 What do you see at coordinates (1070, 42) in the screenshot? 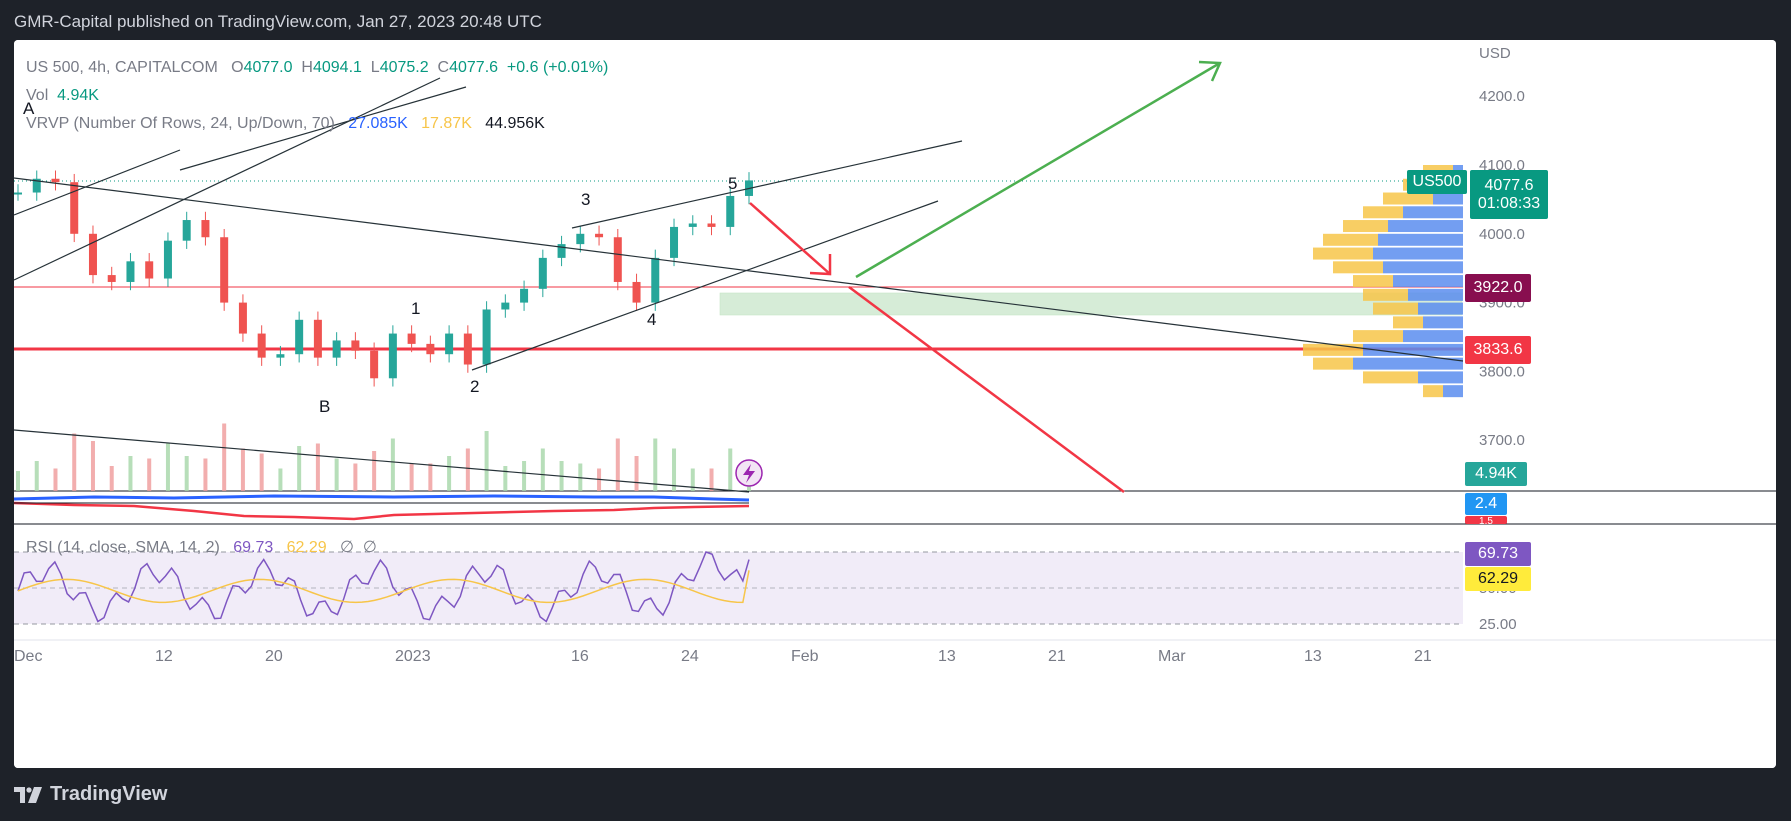
I see `wave-label-c: C` at bounding box center [1070, 42].